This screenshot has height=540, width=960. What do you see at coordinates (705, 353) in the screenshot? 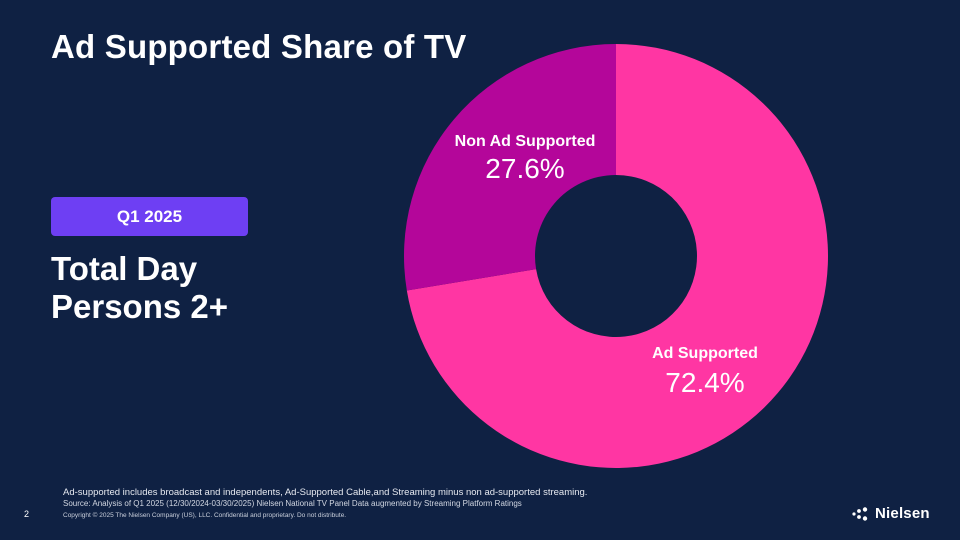
I see `slice-label-ad-supported: Ad Supported` at bounding box center [705, 353].